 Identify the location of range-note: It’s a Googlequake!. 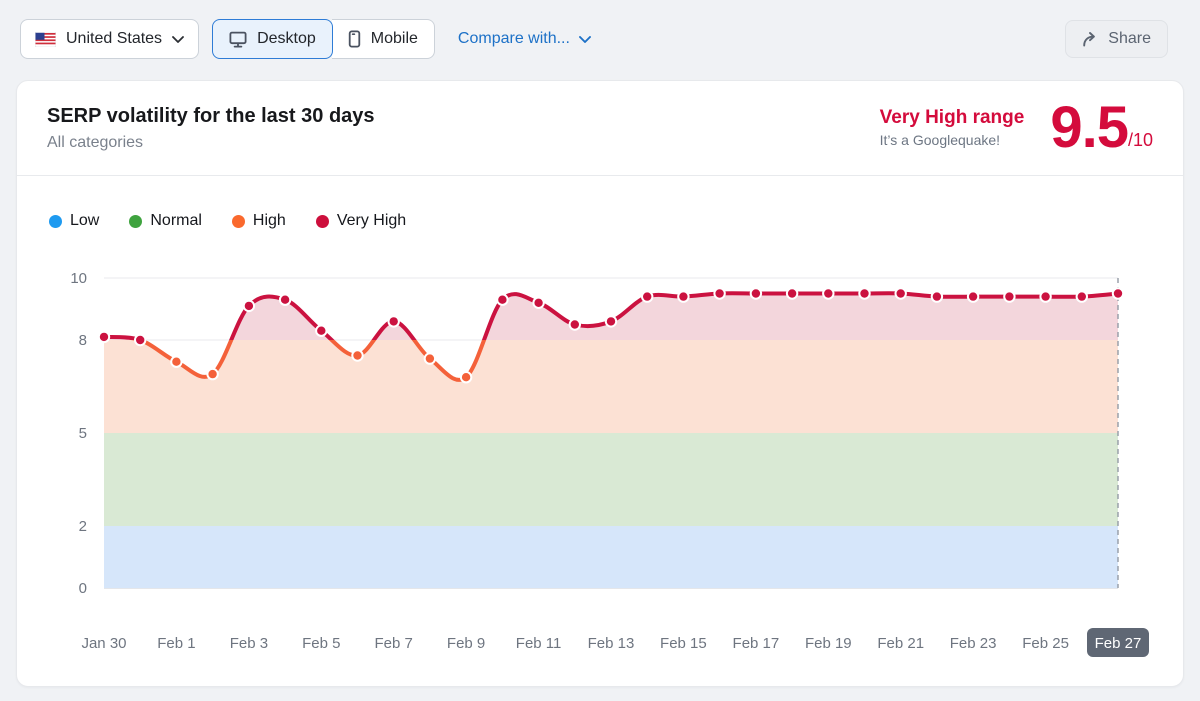
(940, 140).